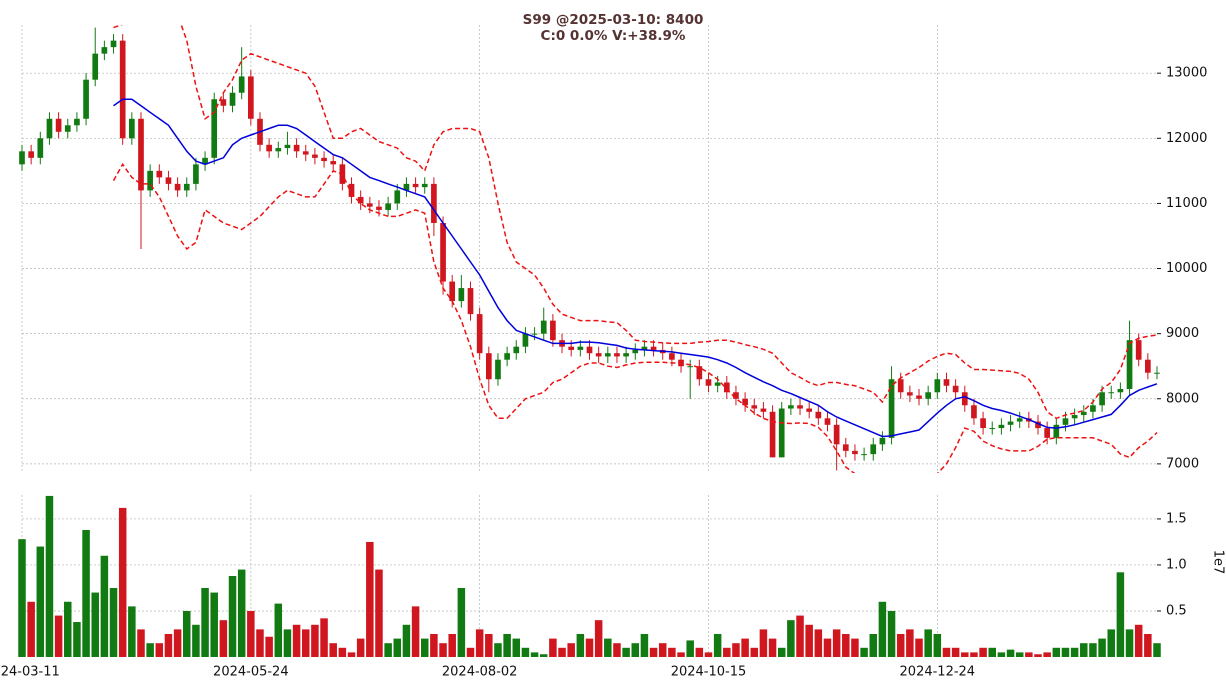 This screenshot has height=694, width=1226. What do you see at coordinates (1182, 333) in the screenshot?
I see `y-tick-label: 9000` at bounding box center [1182, 333].